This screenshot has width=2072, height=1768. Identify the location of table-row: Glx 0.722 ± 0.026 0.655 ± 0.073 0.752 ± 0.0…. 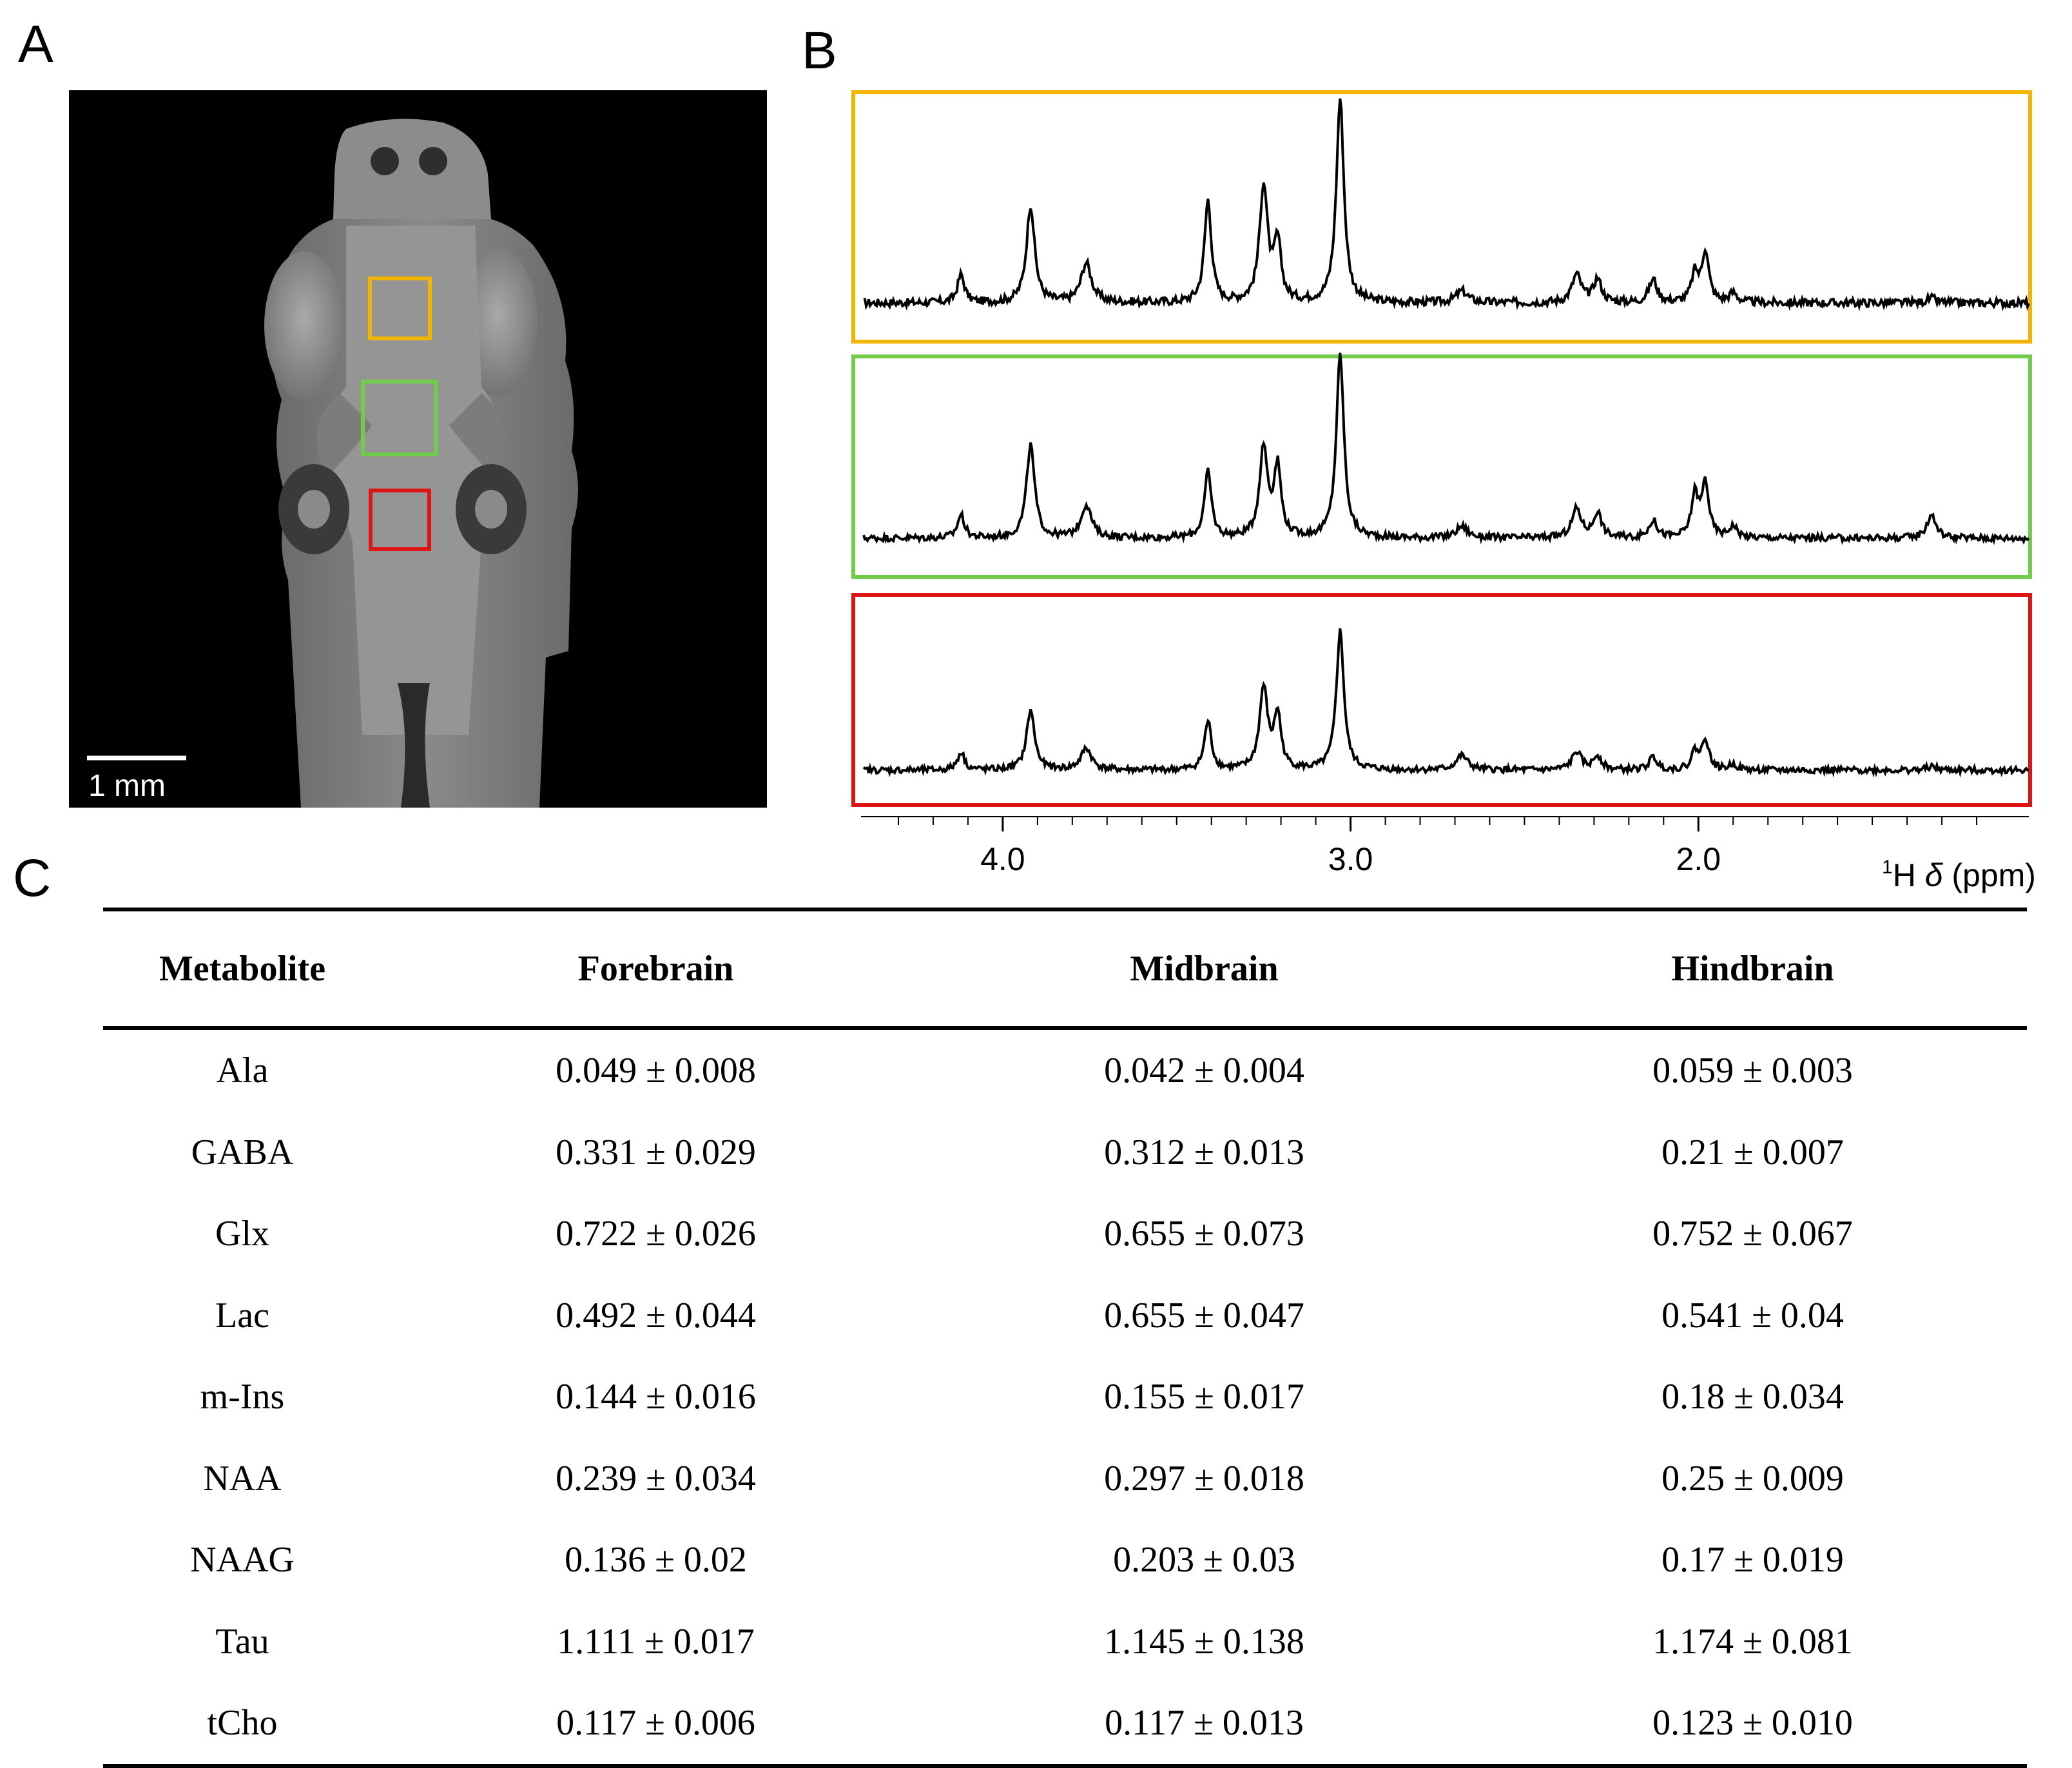
(1065, 1234).